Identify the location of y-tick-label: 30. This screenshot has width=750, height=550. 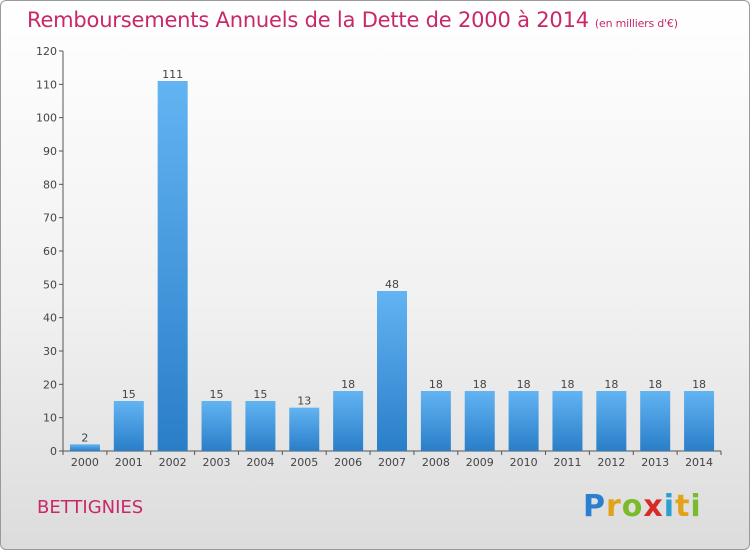
(50, 351).